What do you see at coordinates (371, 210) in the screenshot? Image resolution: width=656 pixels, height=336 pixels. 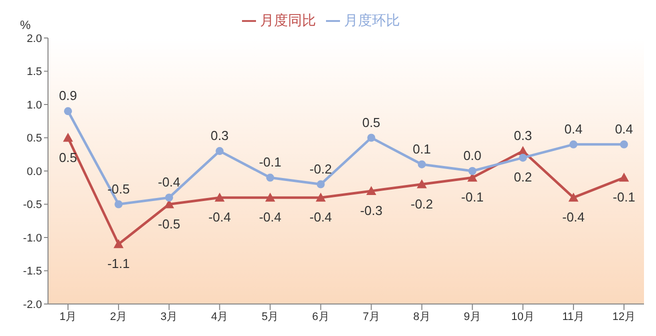 I see `data-label: -0.3` at bounding box center [371, 210].